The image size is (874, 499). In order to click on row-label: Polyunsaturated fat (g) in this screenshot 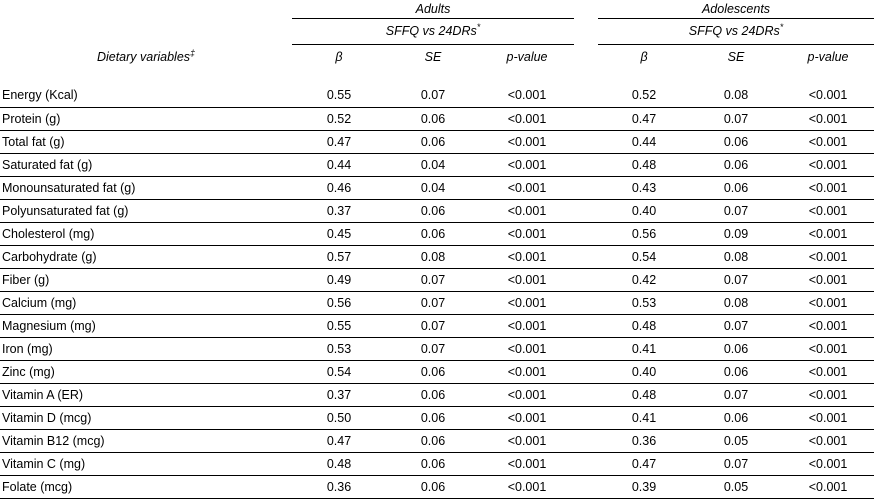, I will do `click(146, 211)`.